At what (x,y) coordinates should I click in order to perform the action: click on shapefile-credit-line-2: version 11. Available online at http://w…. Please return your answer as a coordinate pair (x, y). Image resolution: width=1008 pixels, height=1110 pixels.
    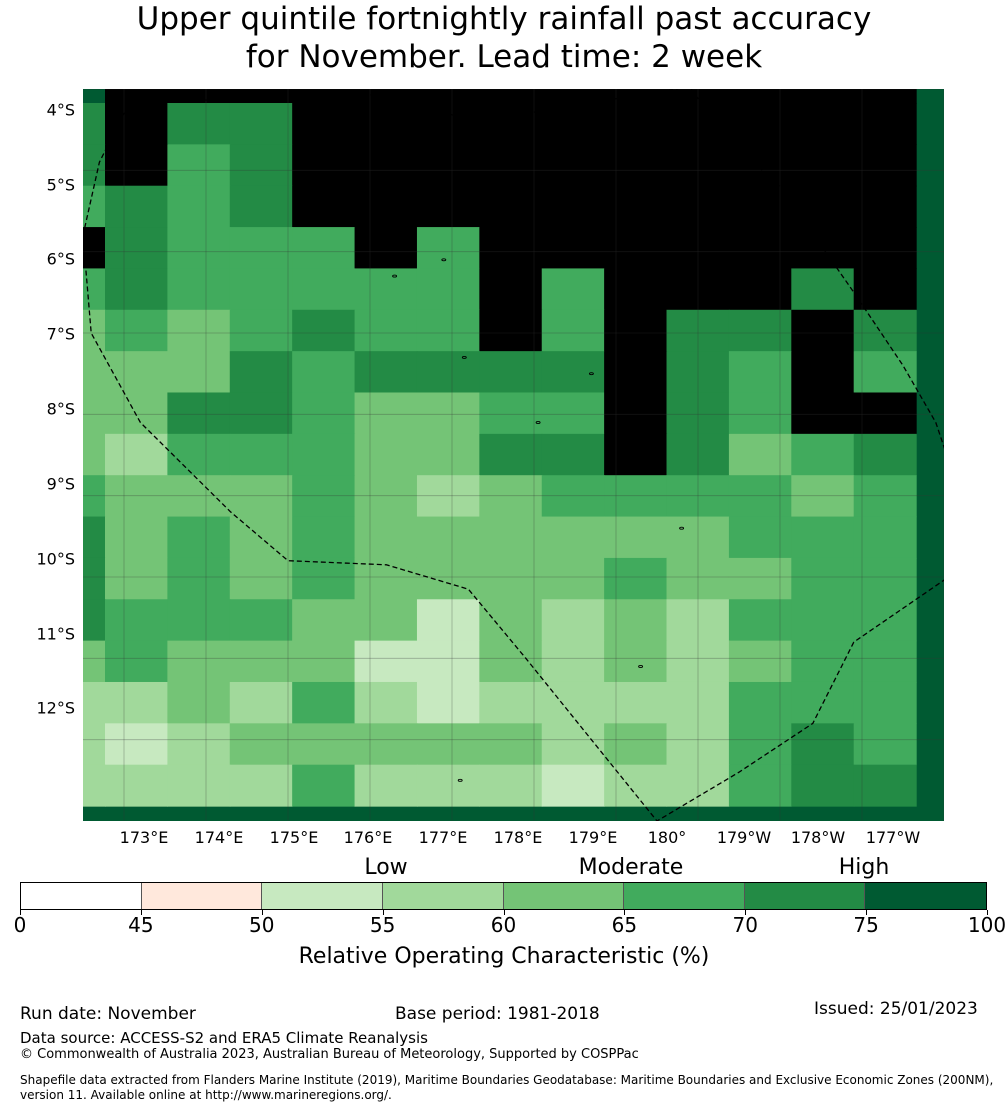
    Looking at the image, I should click on (206, 1095).